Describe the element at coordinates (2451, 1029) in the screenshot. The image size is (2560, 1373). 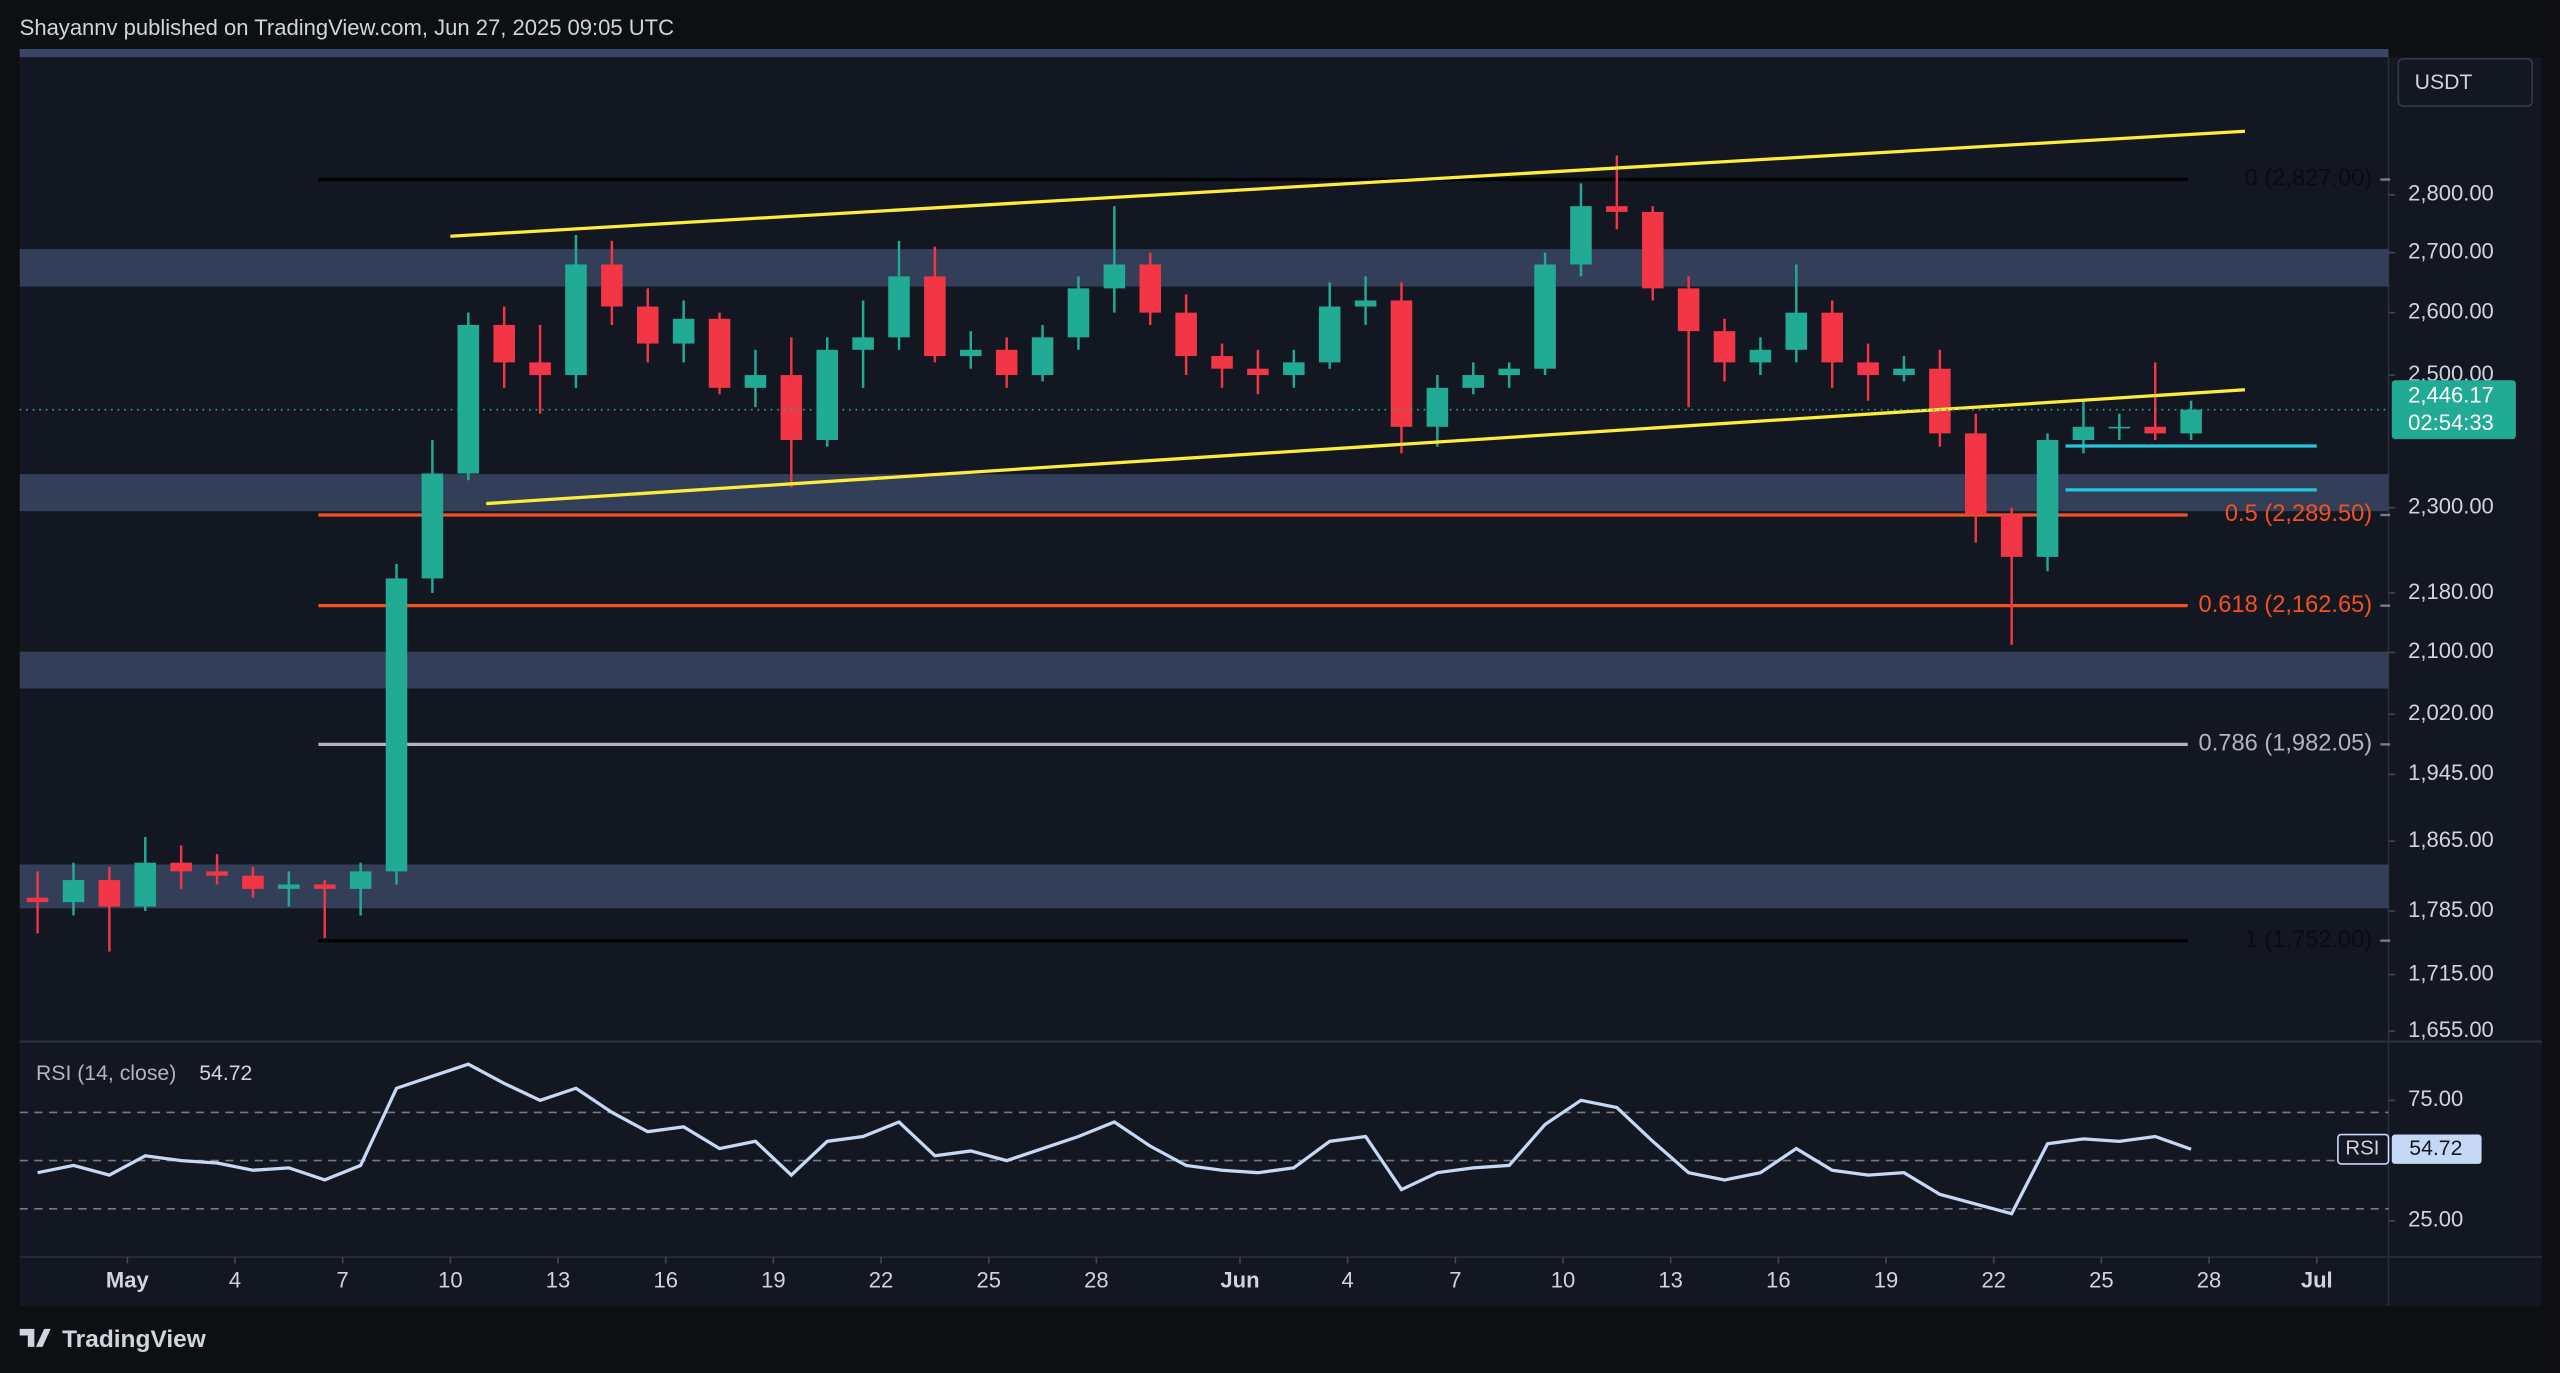
I see `y-tick-label: 1,655.00` at that location.